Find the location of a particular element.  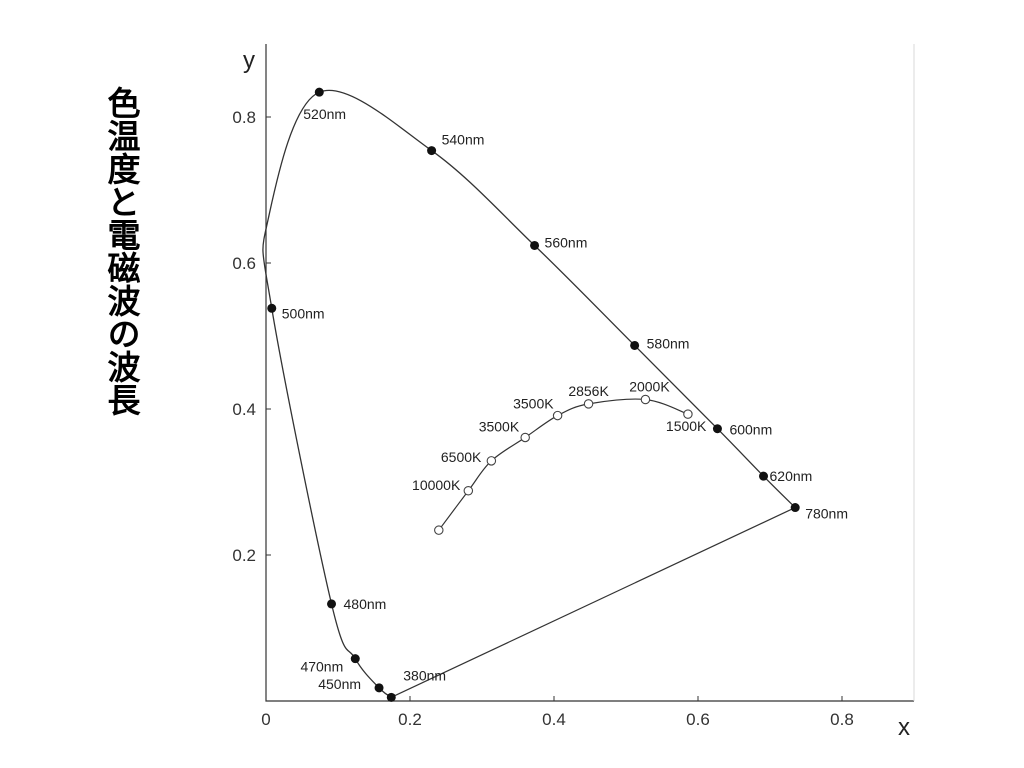

planckian-point-label: 6500K is located at coordinates (461, 457).